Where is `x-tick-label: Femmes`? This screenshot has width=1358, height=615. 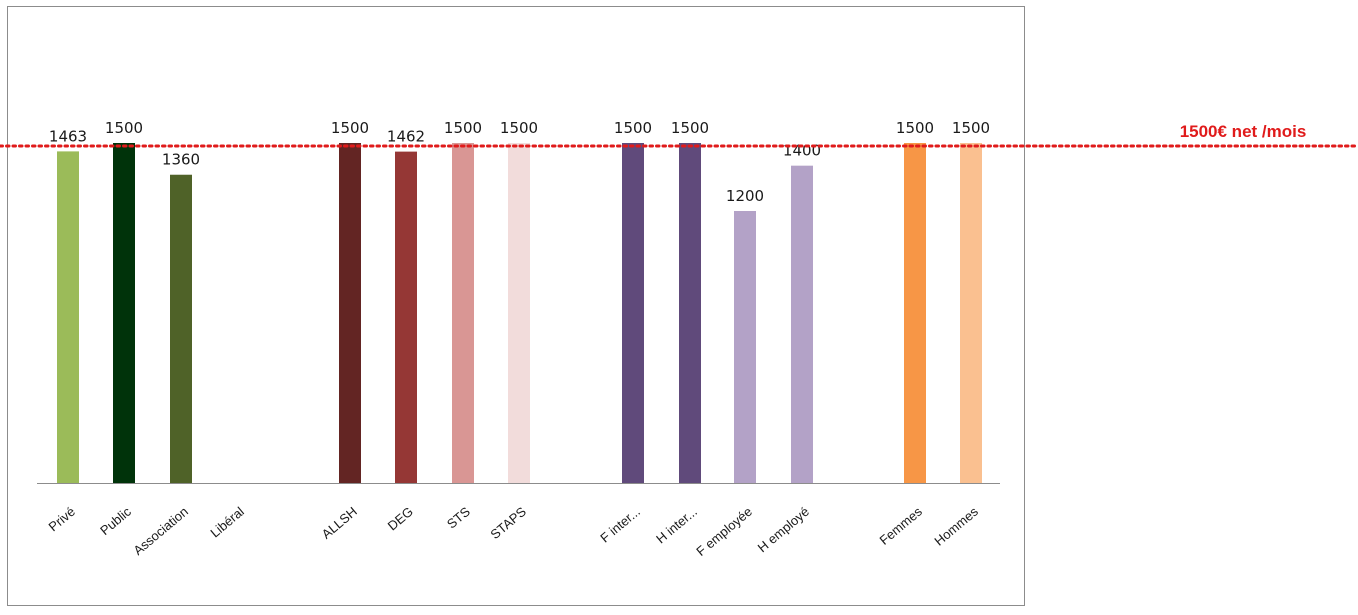
x-tick-label: Femmes is located at coordinates (901, 525).